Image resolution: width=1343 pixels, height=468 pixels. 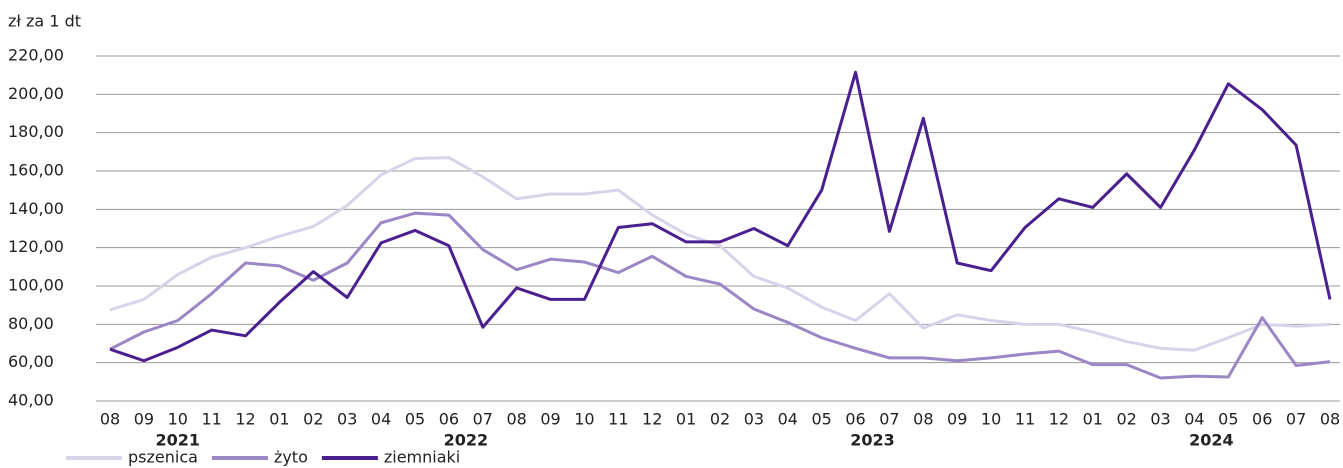 I want to click on y-tick-label: 140,00, so click(x=36, y=208).